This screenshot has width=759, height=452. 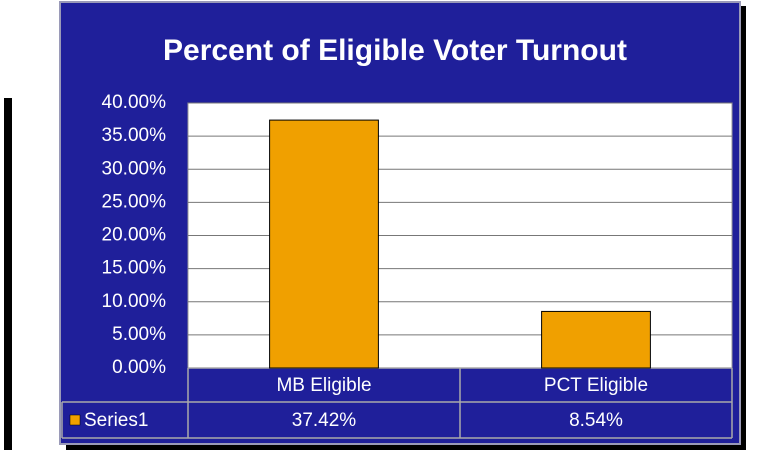 What do you see at coordinates (8, 274) in the screenshot?
I see `frame-edge` at bounding box center [8, 274].